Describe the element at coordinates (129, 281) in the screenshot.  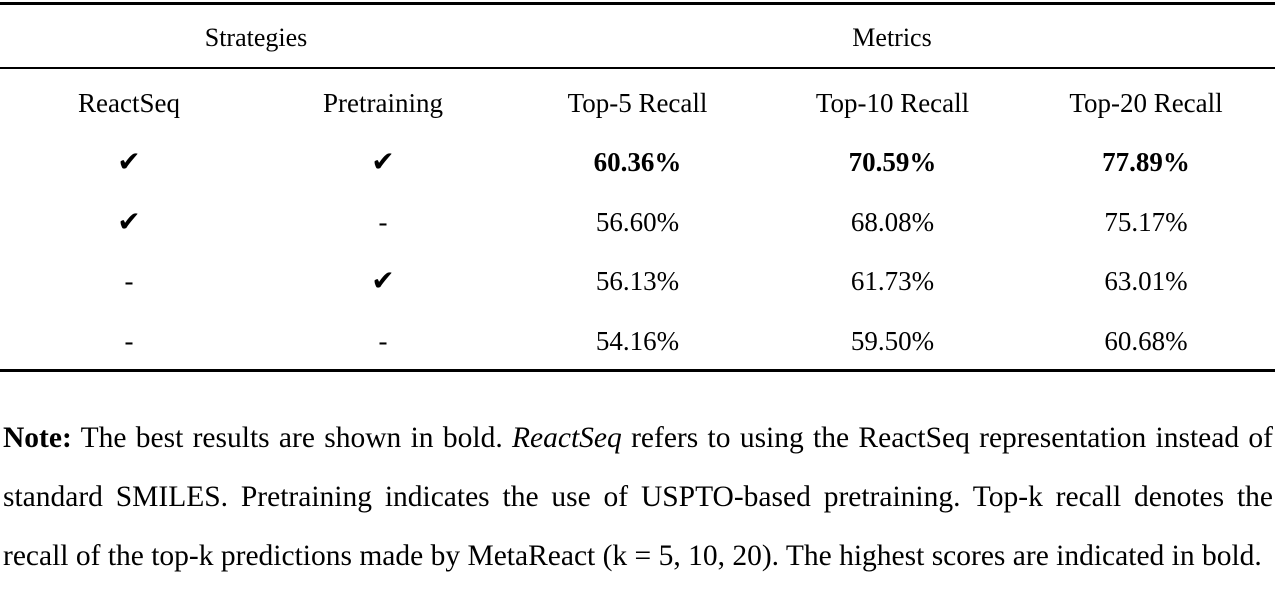
I see `row3-reactseq-dash: -` at that location.